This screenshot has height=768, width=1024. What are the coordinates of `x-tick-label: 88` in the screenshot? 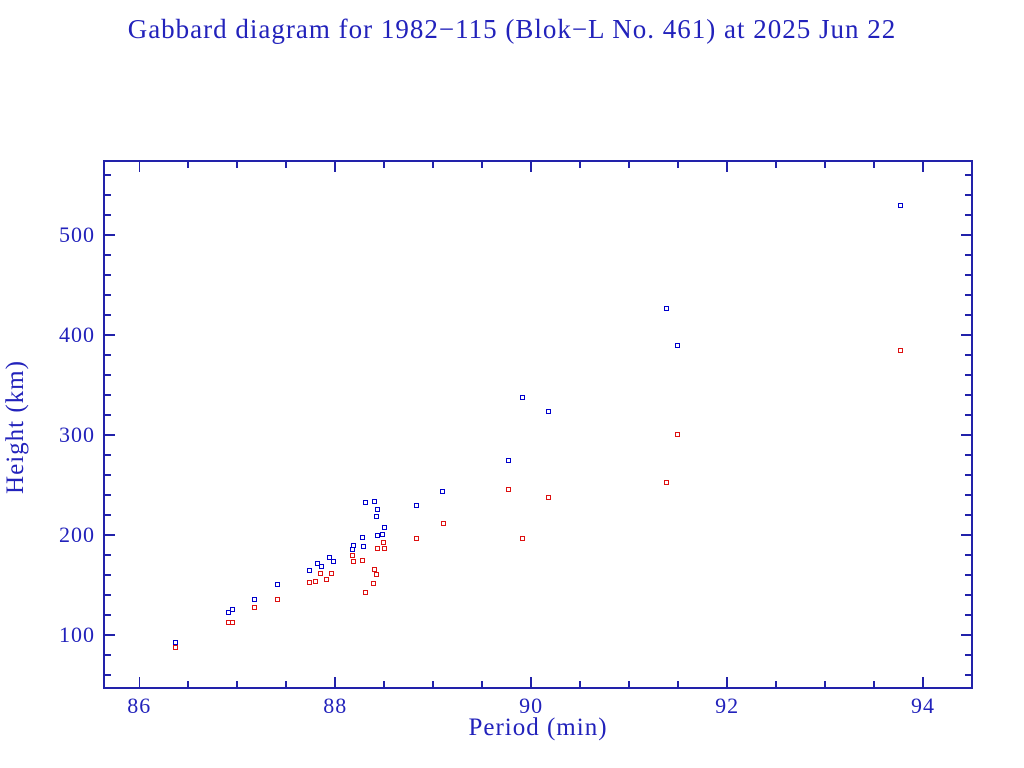 It's located at (335, 705).